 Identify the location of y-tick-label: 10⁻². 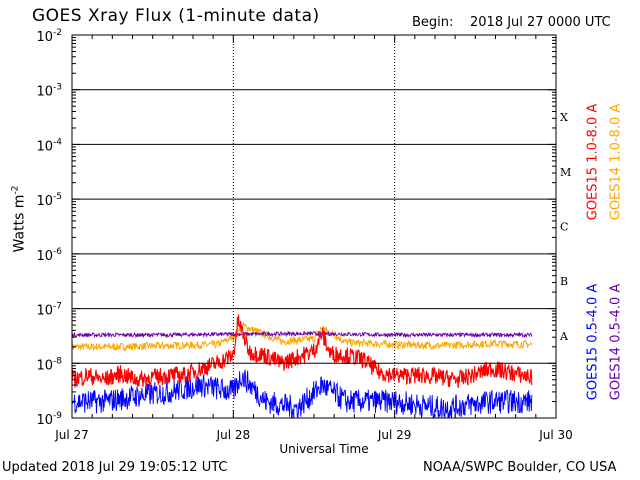
(49, 36).